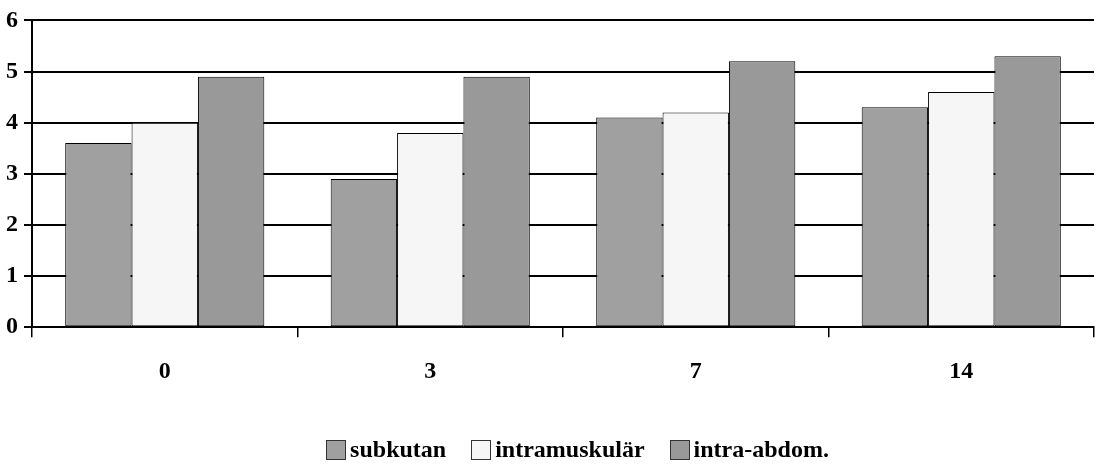 This screenshot has width=1116, height=476. Describe the element at coordinates (164, 369) in the screenshot. I see `x-tick-label: 0` at that location.